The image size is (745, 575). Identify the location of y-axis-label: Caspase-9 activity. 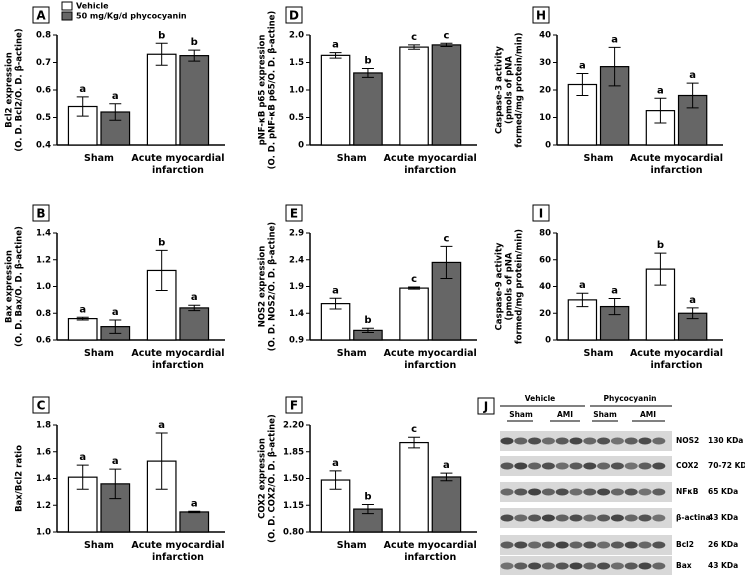
(500, 286).